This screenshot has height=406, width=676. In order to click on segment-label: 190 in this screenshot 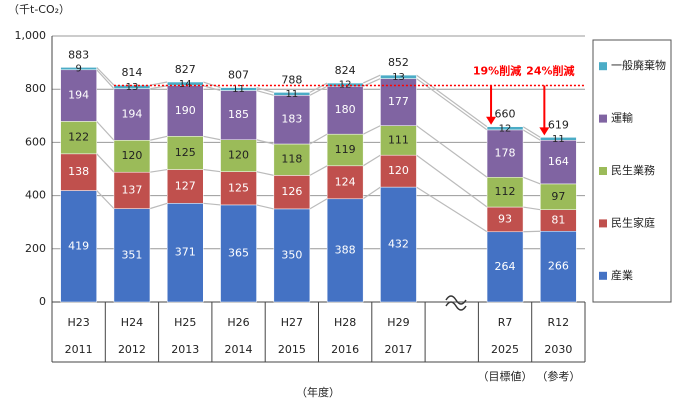, I will do `click(185, 110)`.